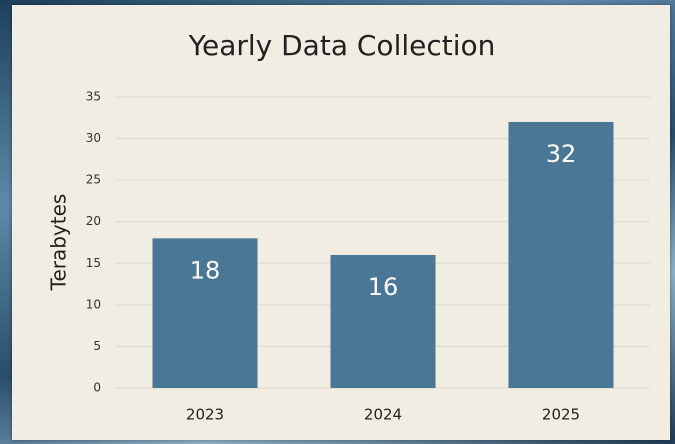 The height and width of the screenshot is (444, 675). Describe the element at coordinates (383, 415) in the screenshot. I see `x-tick-label: 2024` at that location.